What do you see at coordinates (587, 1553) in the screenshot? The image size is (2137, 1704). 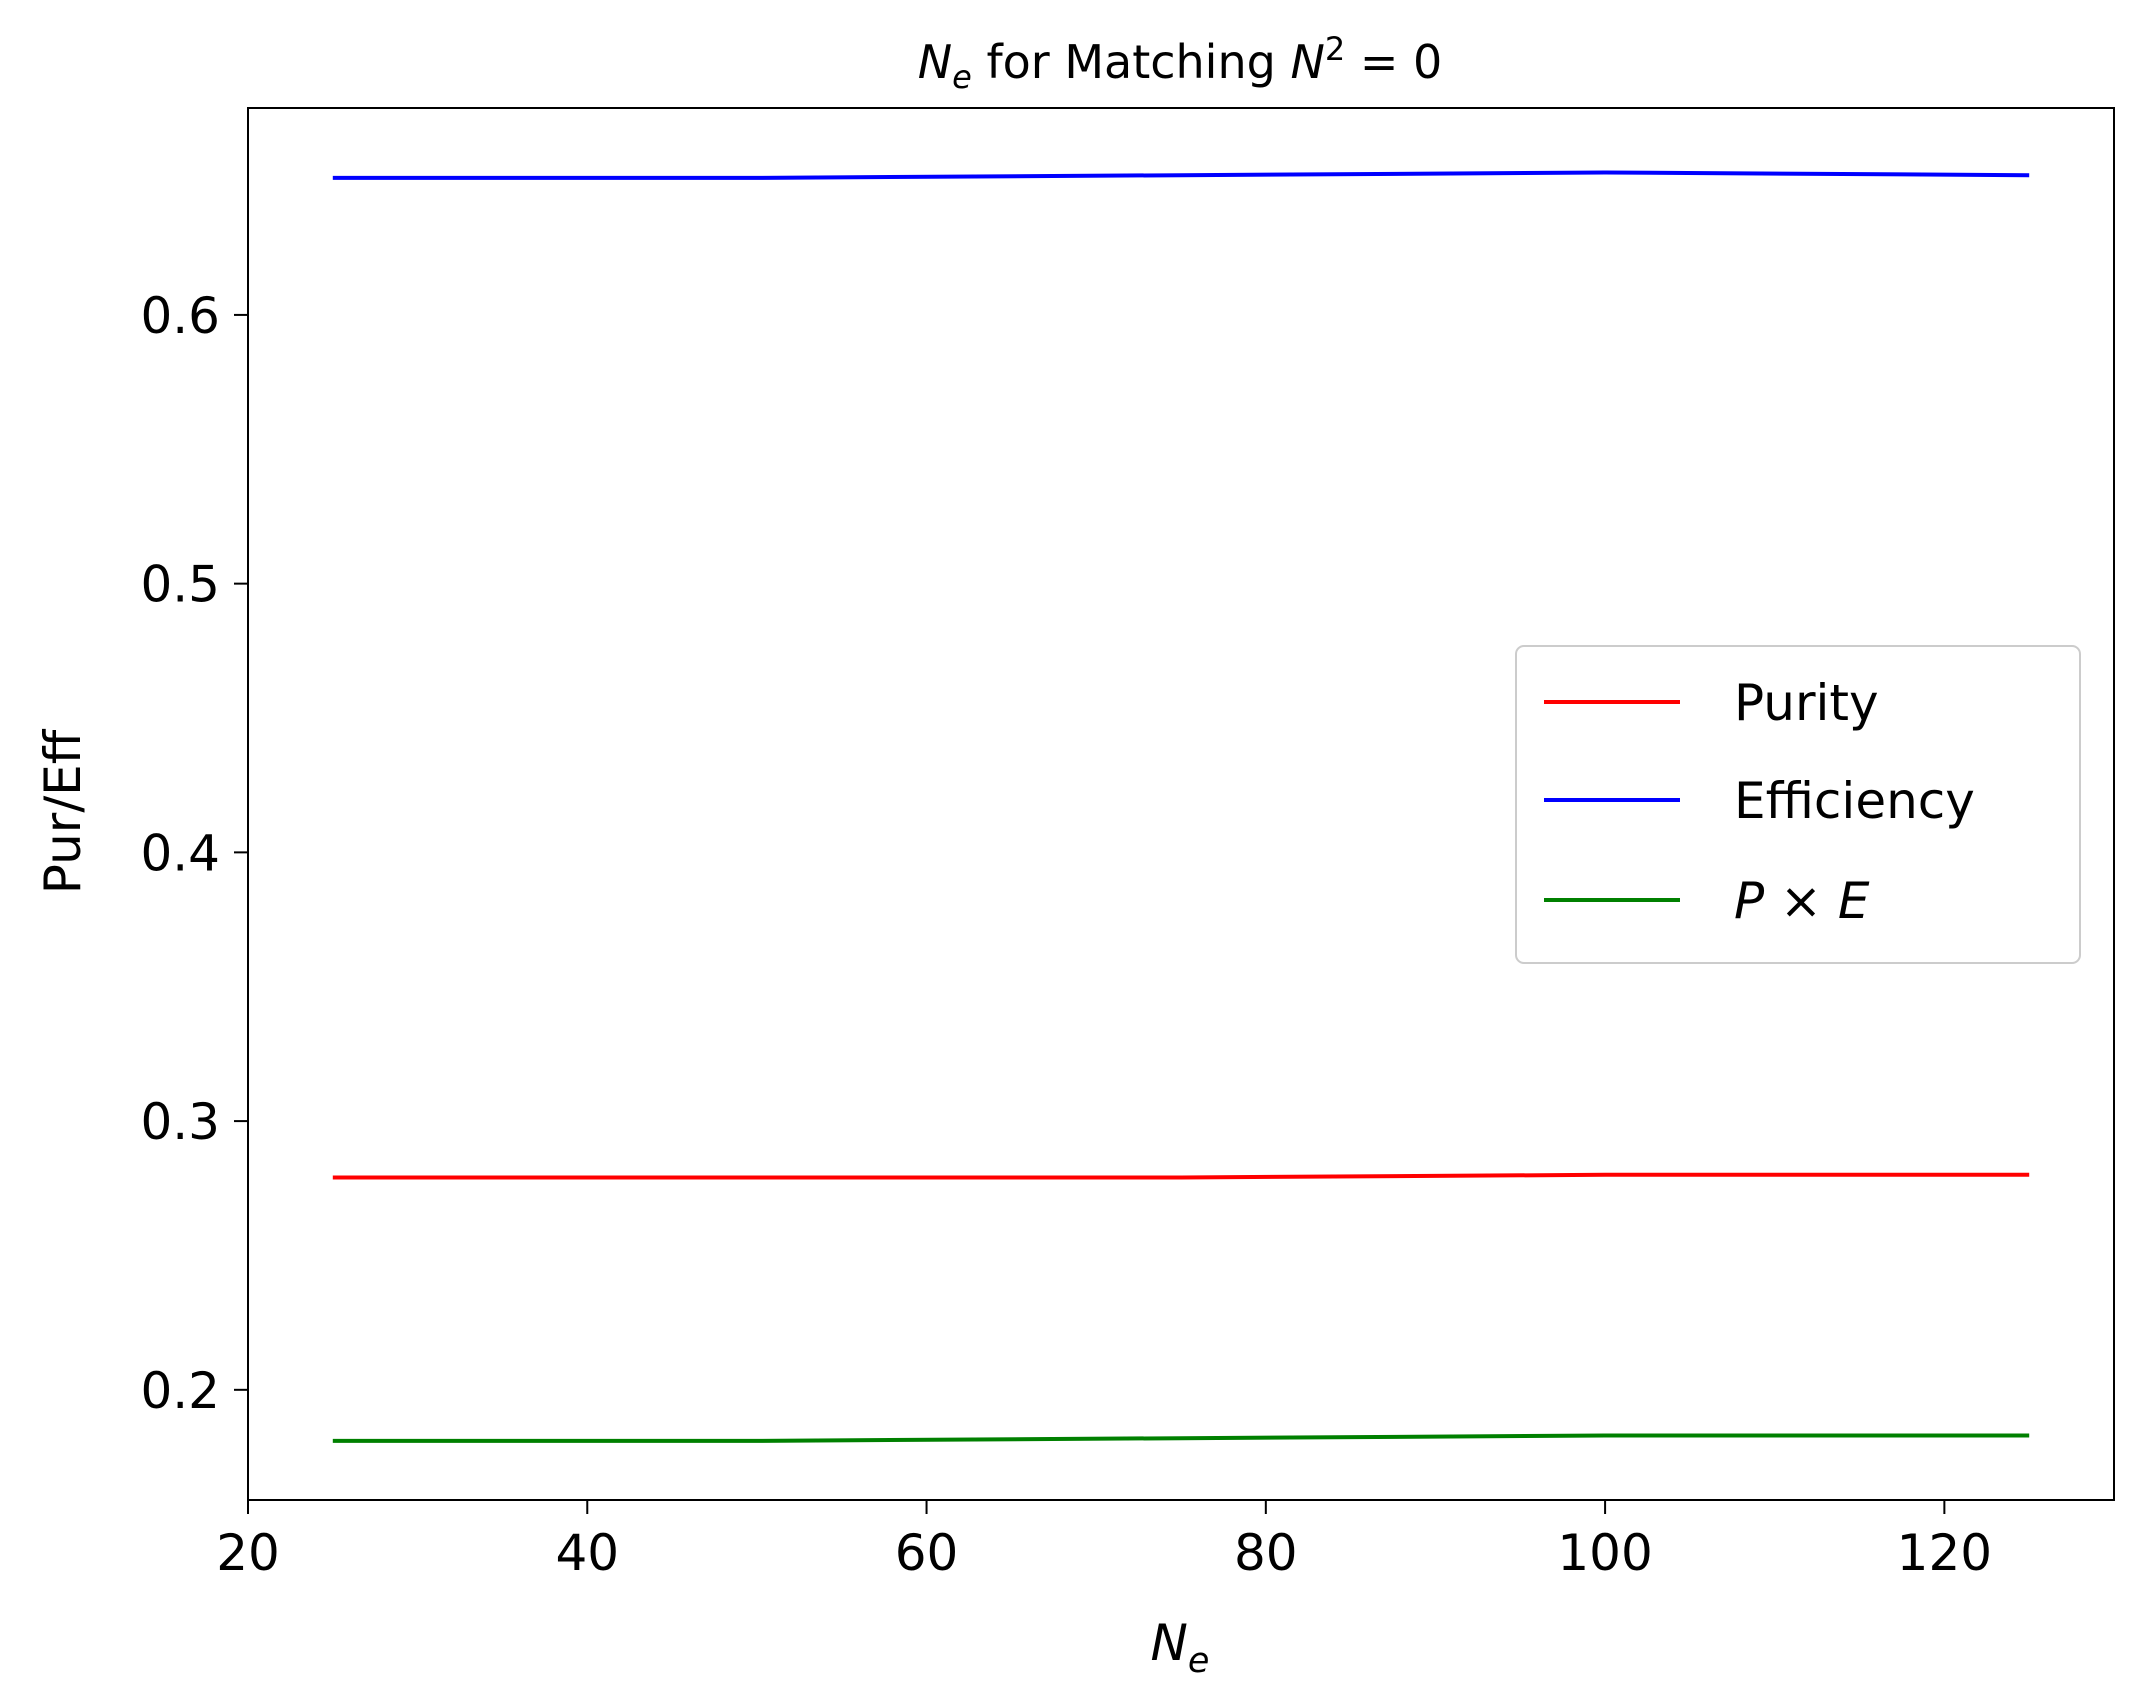 I see `x-tick-label: 40` at bounding box center [587, 1553].